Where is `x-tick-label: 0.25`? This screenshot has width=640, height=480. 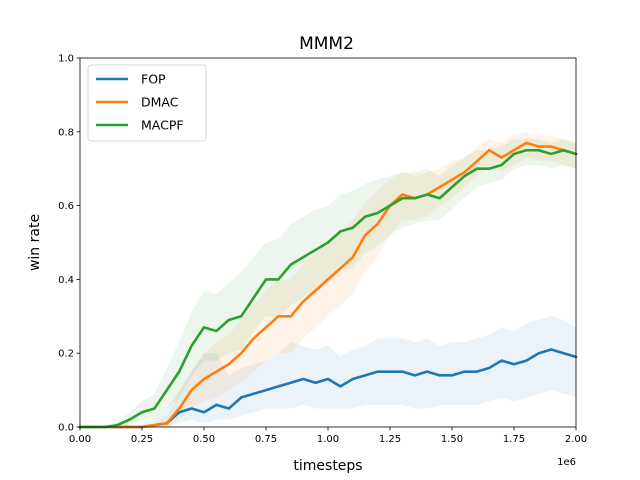 x-tick-label: 0.25 is located at coordinates (142, 439).